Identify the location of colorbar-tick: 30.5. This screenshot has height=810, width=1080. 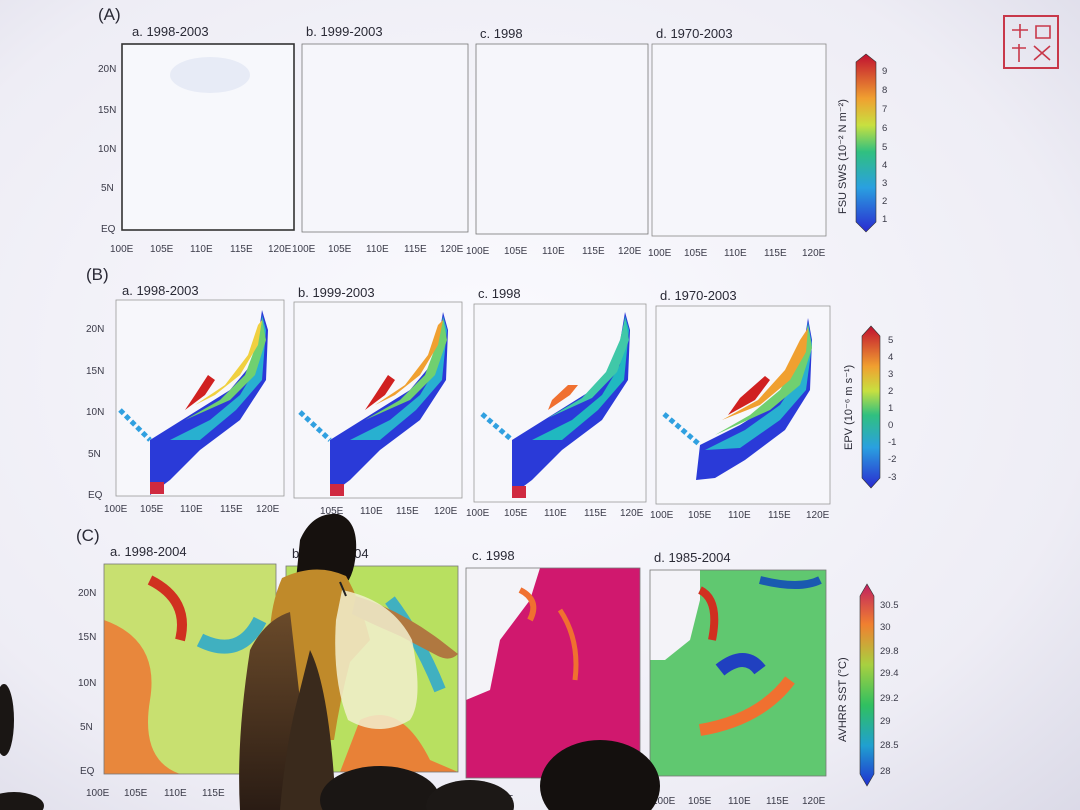
(889, 605).